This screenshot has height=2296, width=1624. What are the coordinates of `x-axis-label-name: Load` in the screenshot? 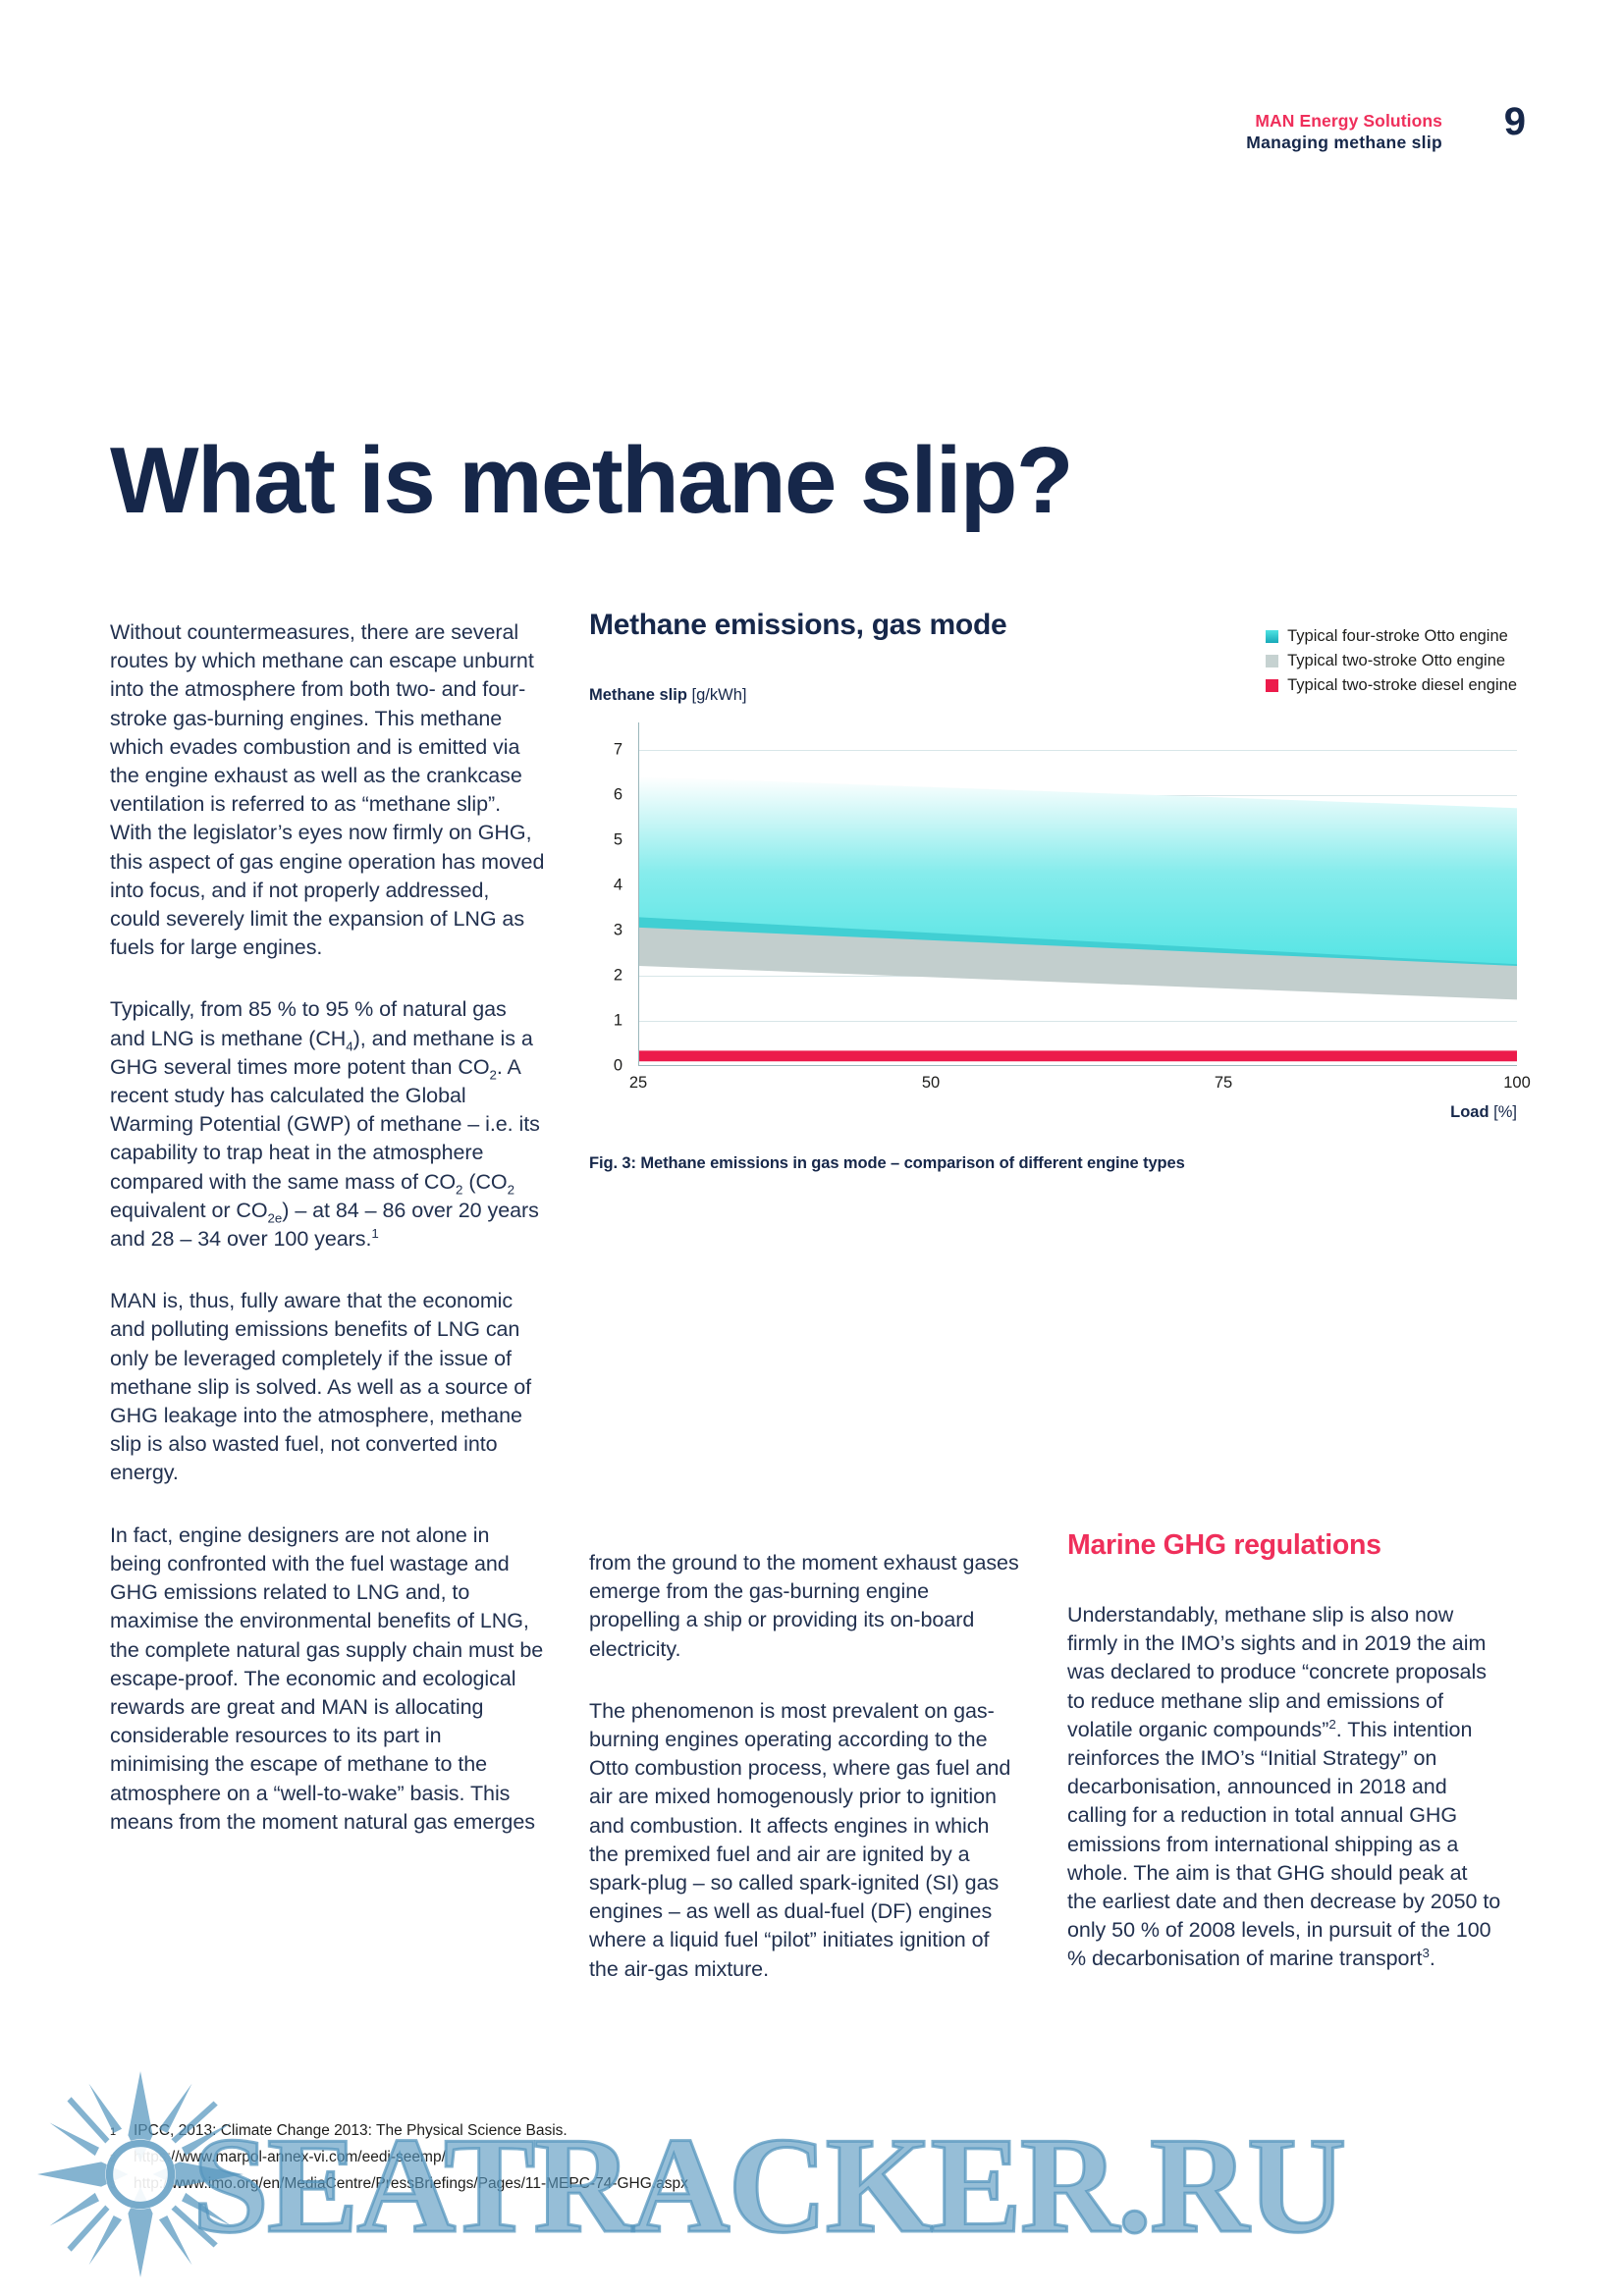 It's located at (1469, 1112).